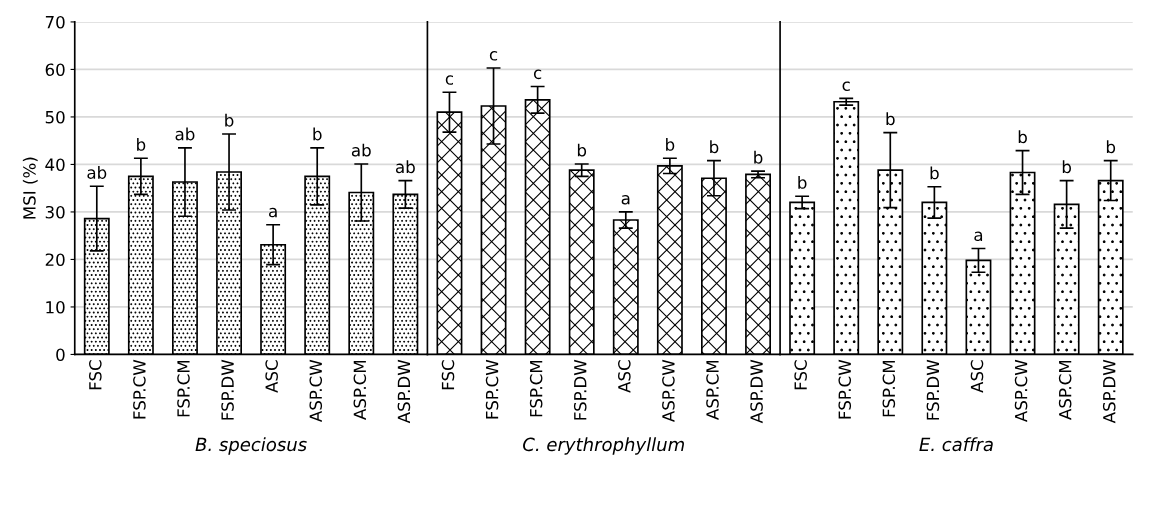 Image resolution: width=1150 pixels, height=510 pixels. What do you see at coordinates (55, 165) in the screenshot?
I see `y-tick-label: 40` at bounding box center [55, 165].